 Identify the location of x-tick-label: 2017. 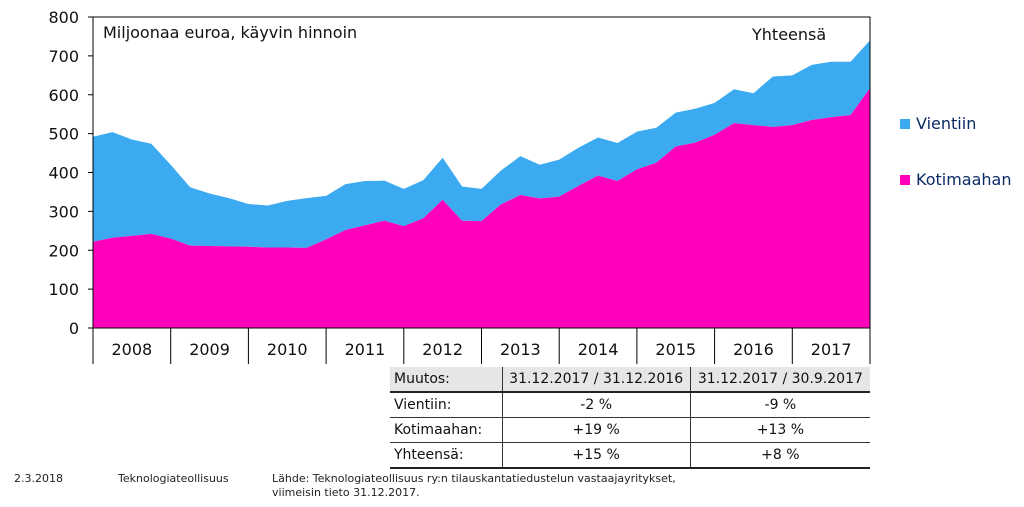
(831, 349).